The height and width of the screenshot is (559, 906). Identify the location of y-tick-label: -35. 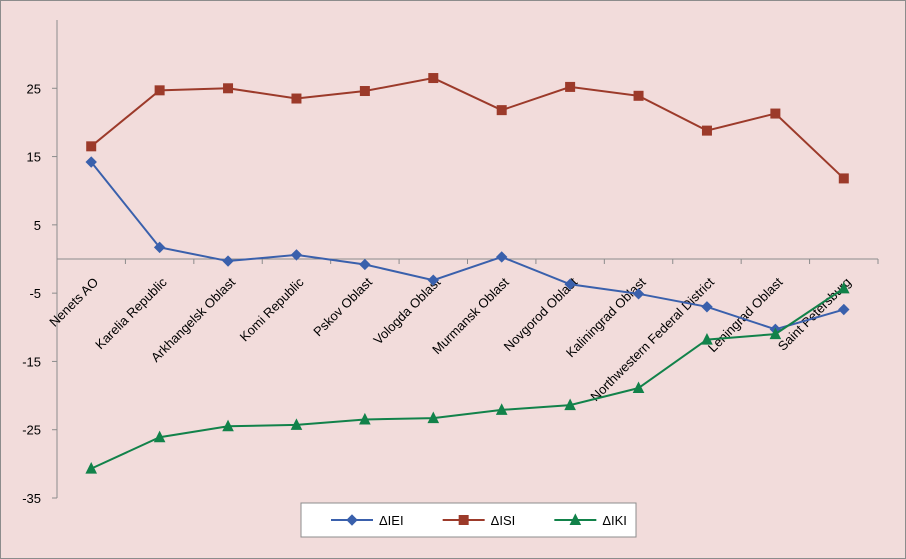
(31, 498).